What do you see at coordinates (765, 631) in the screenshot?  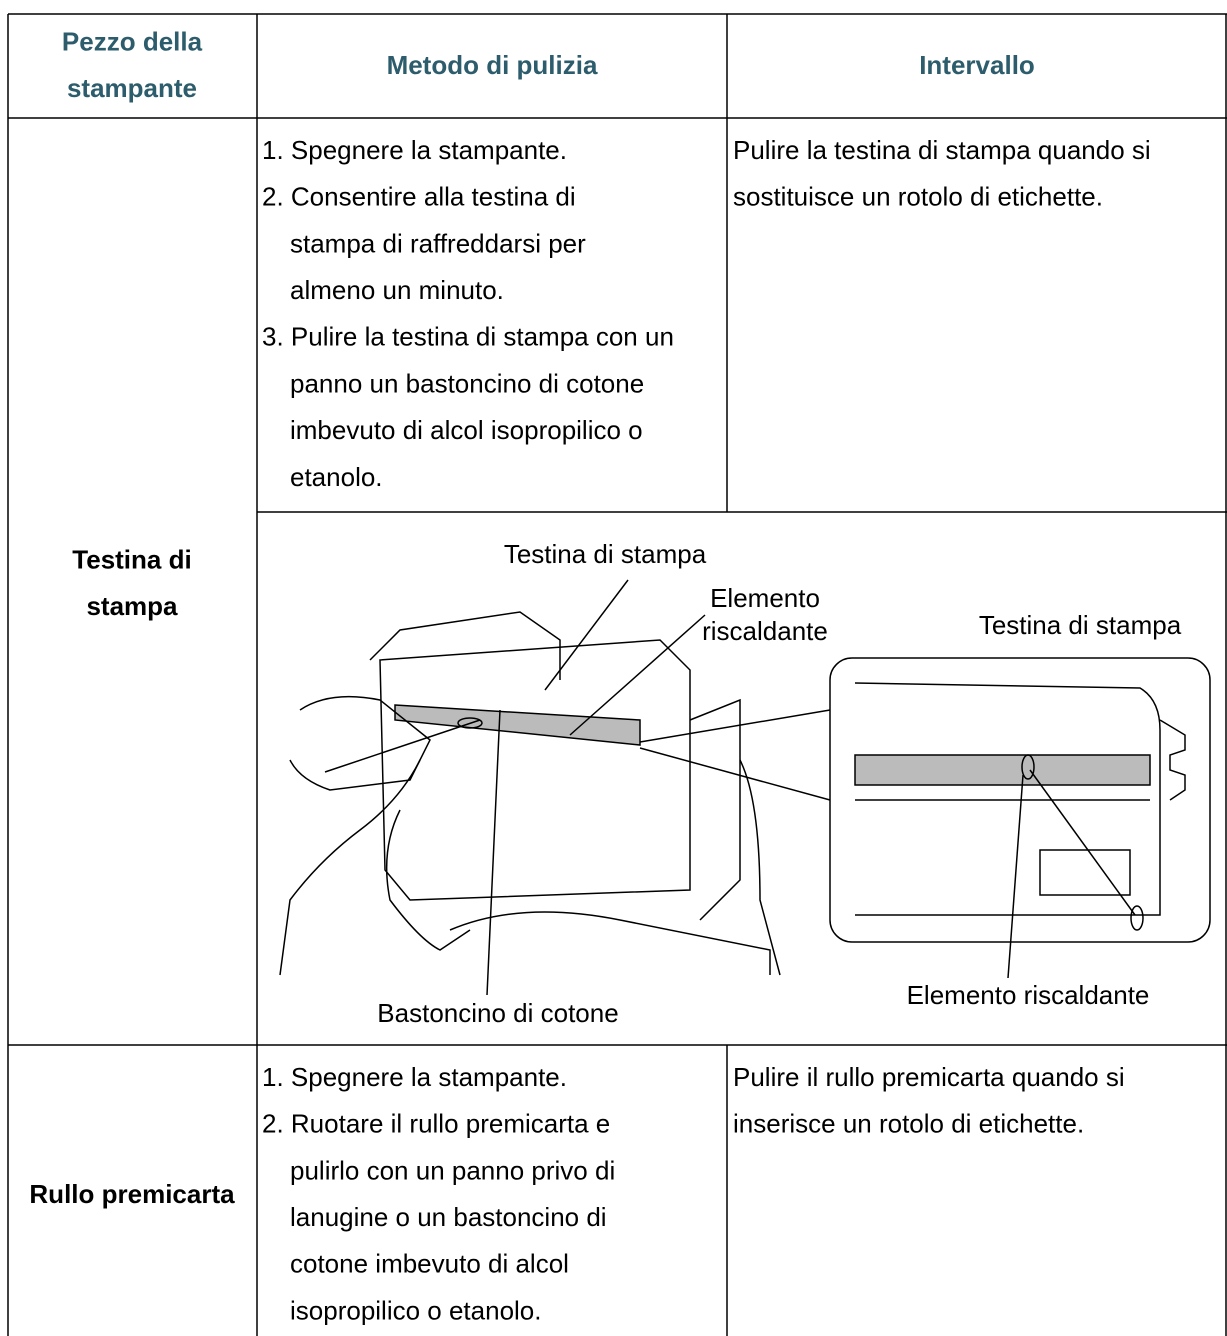 I see `figure-label: riscaldante` at bounding box center [765, 631].